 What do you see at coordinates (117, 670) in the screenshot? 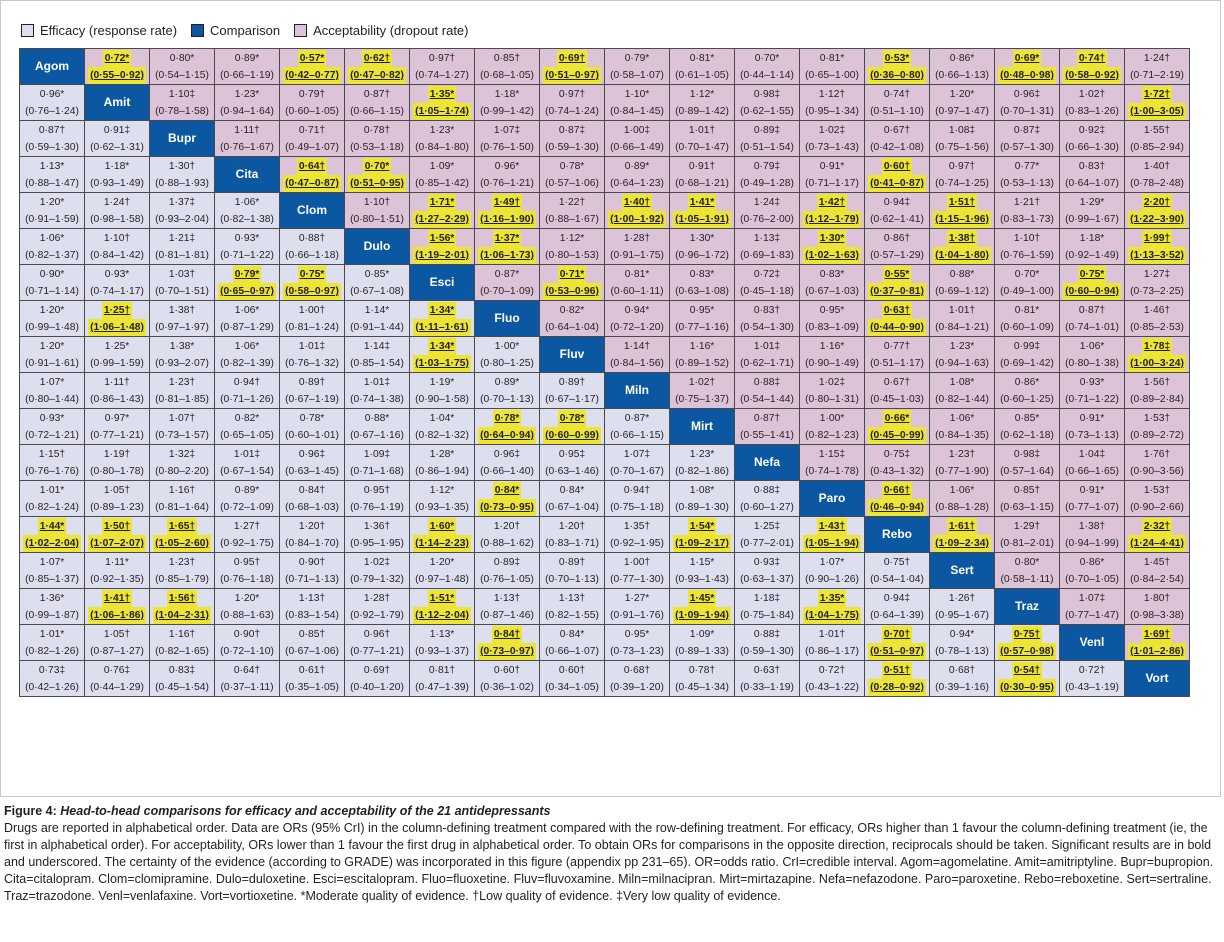
I see `odds-ratio: 0·76‡` at bounding box center [117, 670].